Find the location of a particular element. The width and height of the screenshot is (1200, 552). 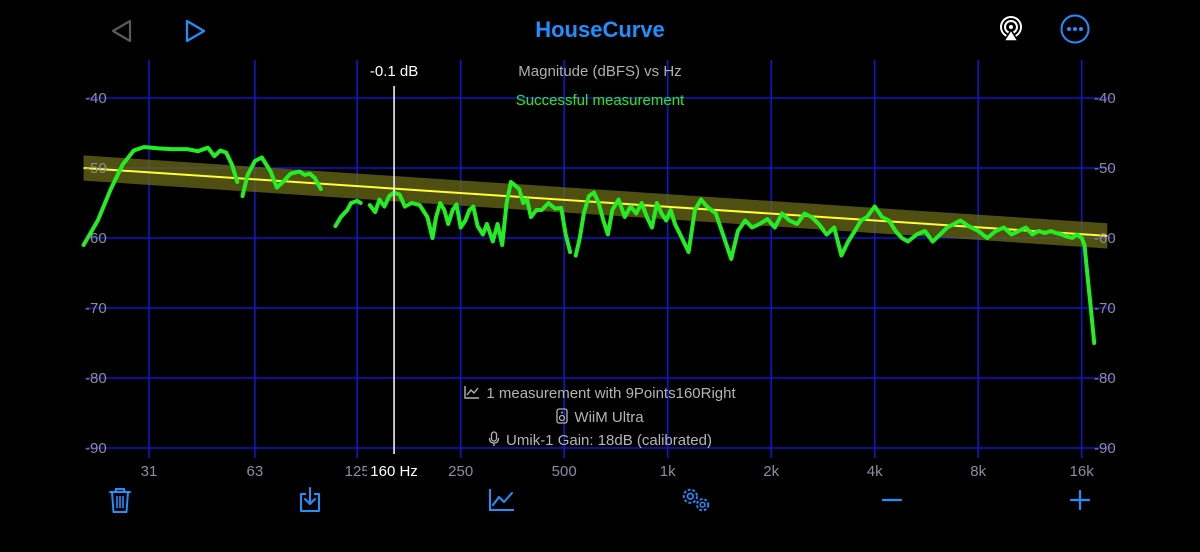

speaker-icon is located at coordinates (562, 418).